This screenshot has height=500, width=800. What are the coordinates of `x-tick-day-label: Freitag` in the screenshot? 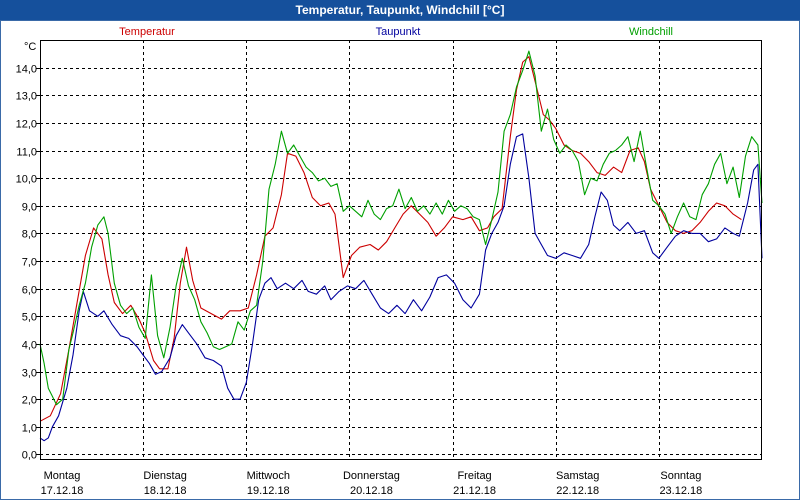 It's located at (474, 476).